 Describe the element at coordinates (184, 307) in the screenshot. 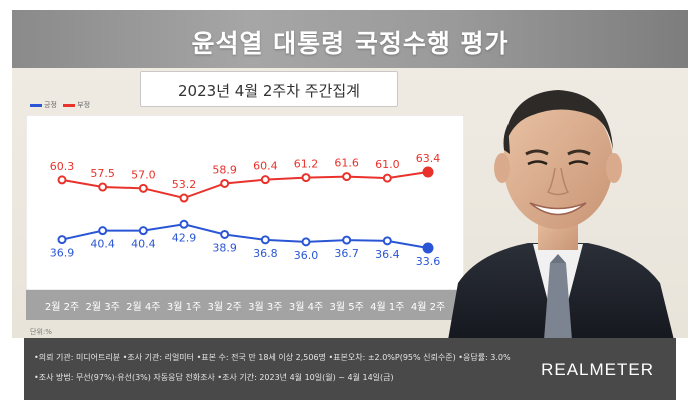

I see `x-tick-label-4: 3월 1주` at that location.